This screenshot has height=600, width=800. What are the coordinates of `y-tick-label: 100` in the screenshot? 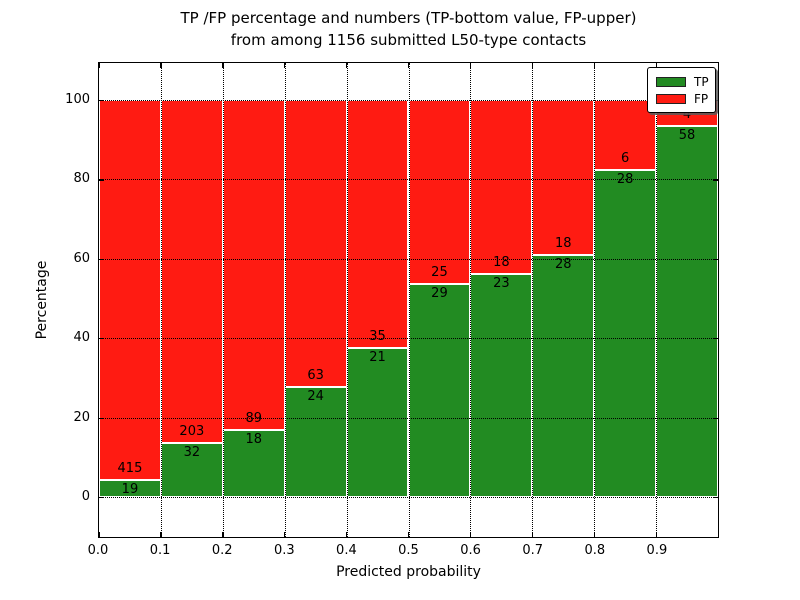 It's located at (77, 99).